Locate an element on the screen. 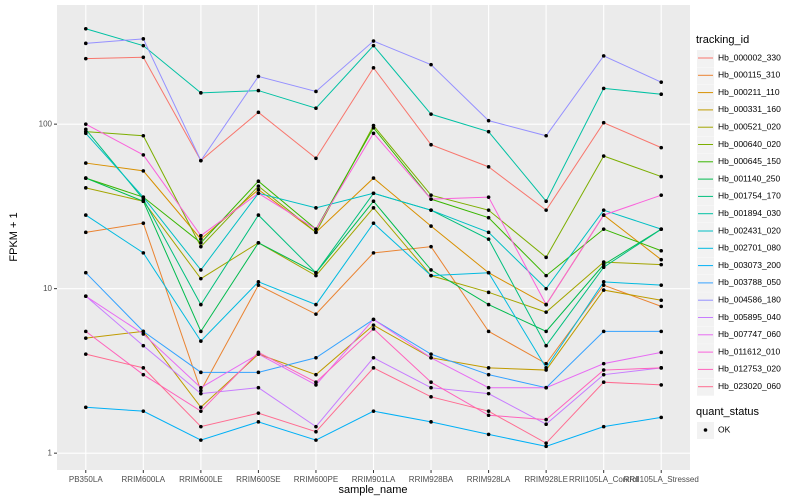  x-tick-label: RRII105LA_Control is located at coordinates (604, 479).